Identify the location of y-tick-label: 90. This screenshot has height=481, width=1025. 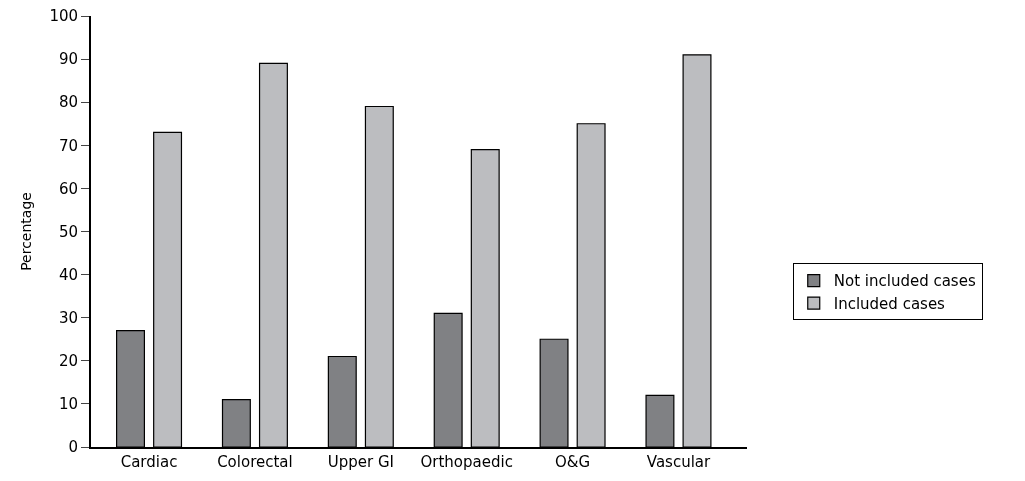
(68, 59).